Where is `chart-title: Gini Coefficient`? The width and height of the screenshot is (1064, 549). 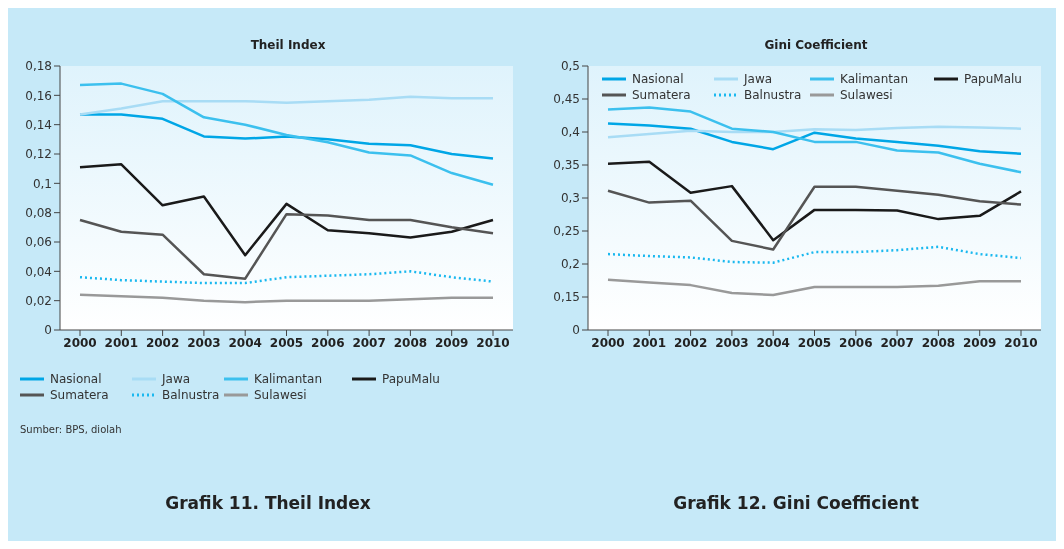
chart-title: Gini Coefficient is located at coordinates (816, 46).